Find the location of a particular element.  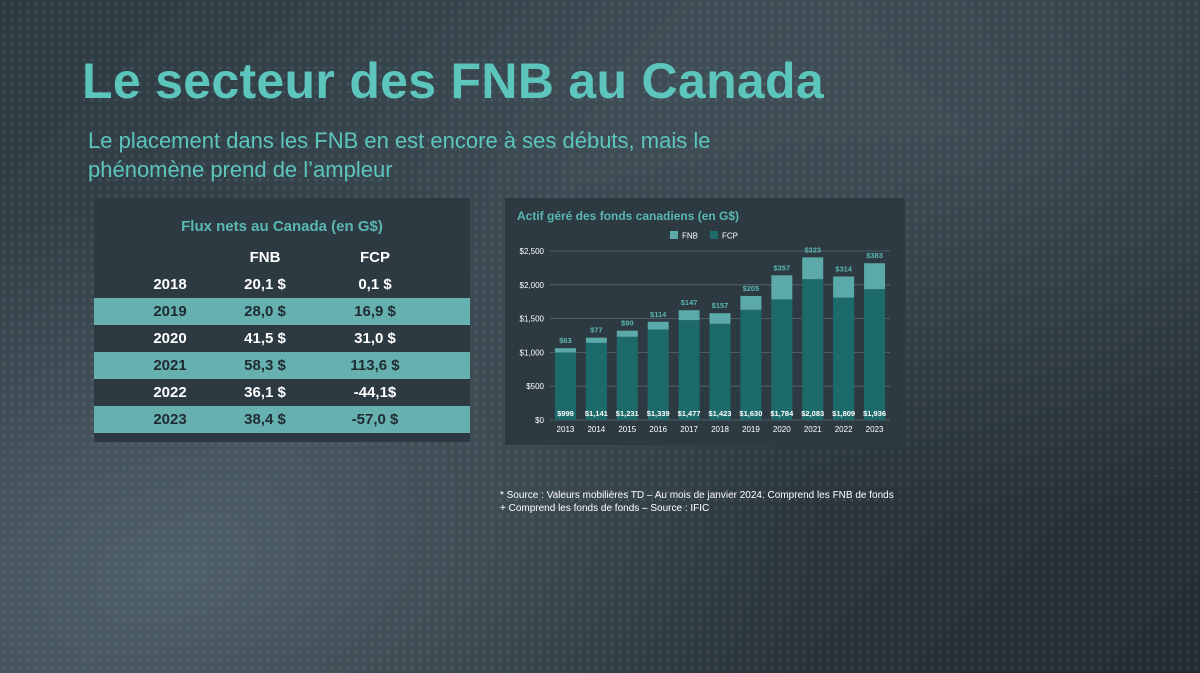

bar-fnb-2017 is located at coordinates (689, 315).